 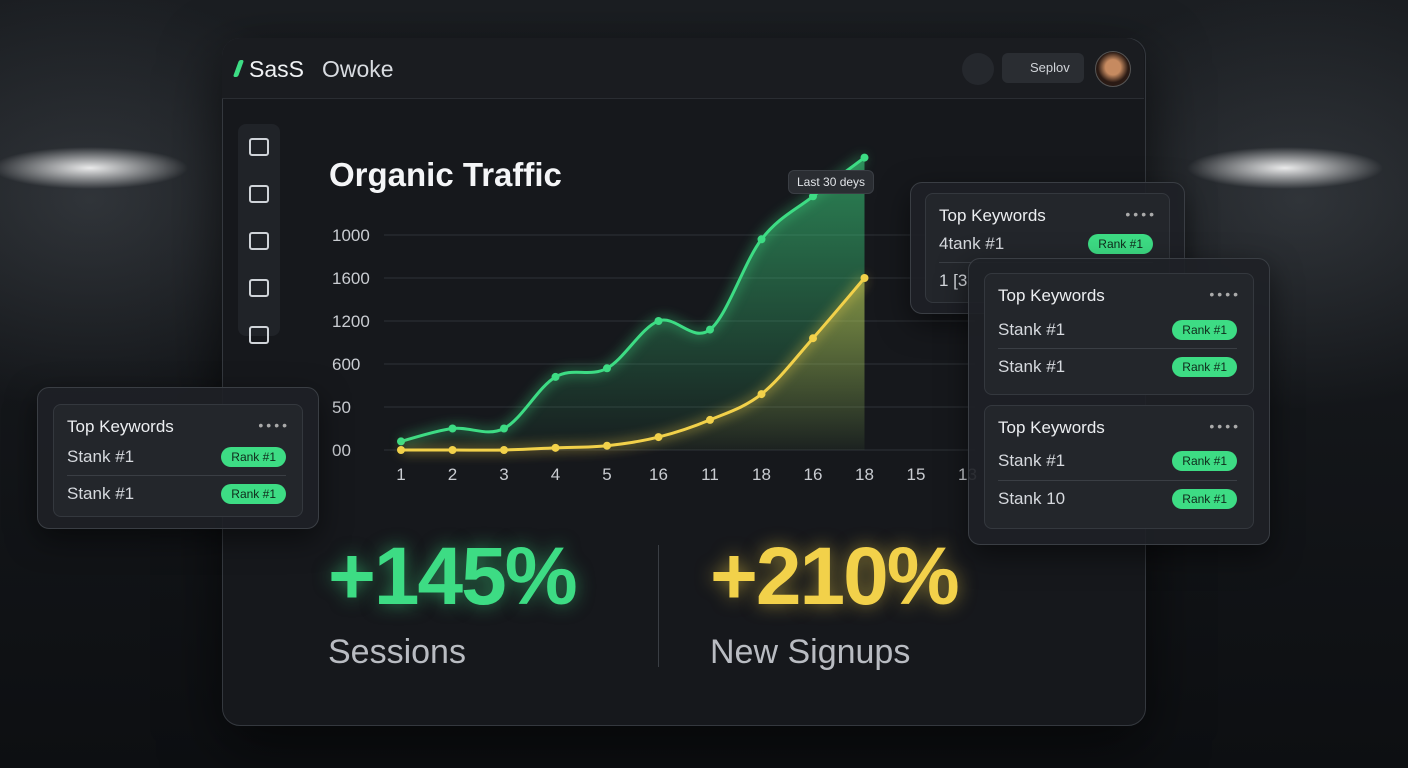 What do you see at coordinates (555, 474) in the screenshot?
I see `x-tick-label: 4` at bounding box center [555, 474].